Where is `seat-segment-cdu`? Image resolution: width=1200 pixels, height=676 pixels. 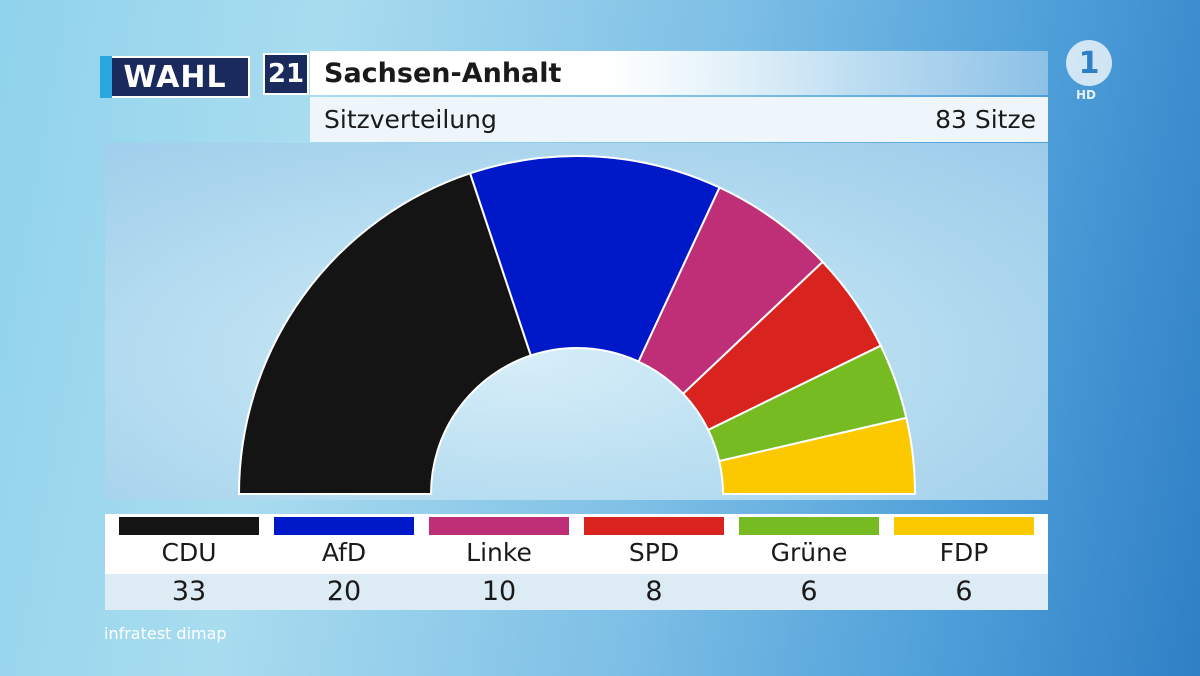
seat-segment-cdu is located at coordinates (385, 333).